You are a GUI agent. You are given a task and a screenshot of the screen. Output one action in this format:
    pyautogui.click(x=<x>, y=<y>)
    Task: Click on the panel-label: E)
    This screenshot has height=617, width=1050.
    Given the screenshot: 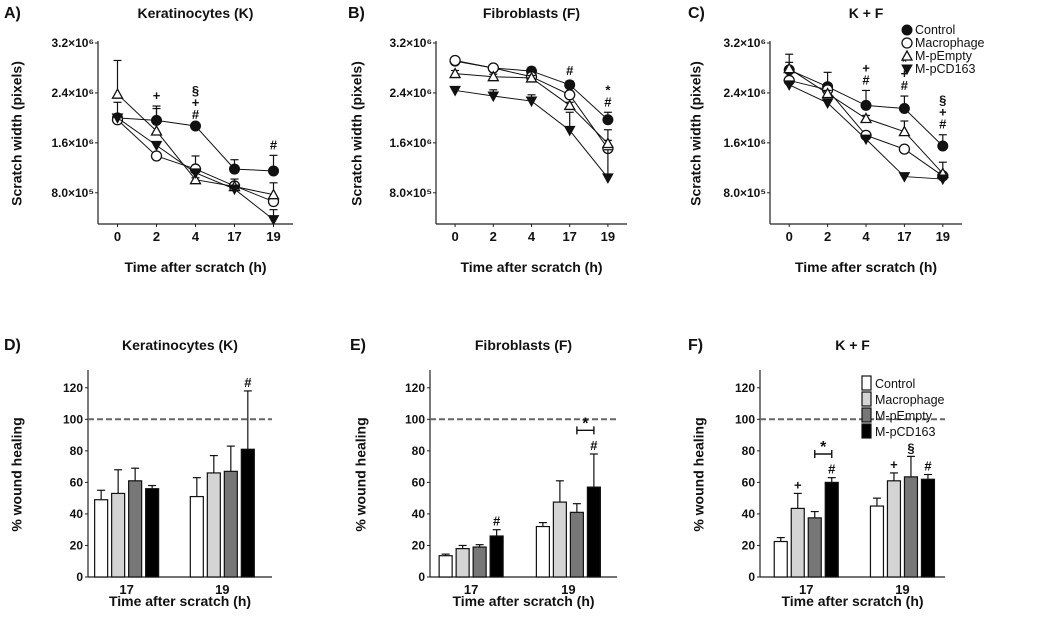 What is the action you would take?
    pyautogui.click(x=358, y=345)
    